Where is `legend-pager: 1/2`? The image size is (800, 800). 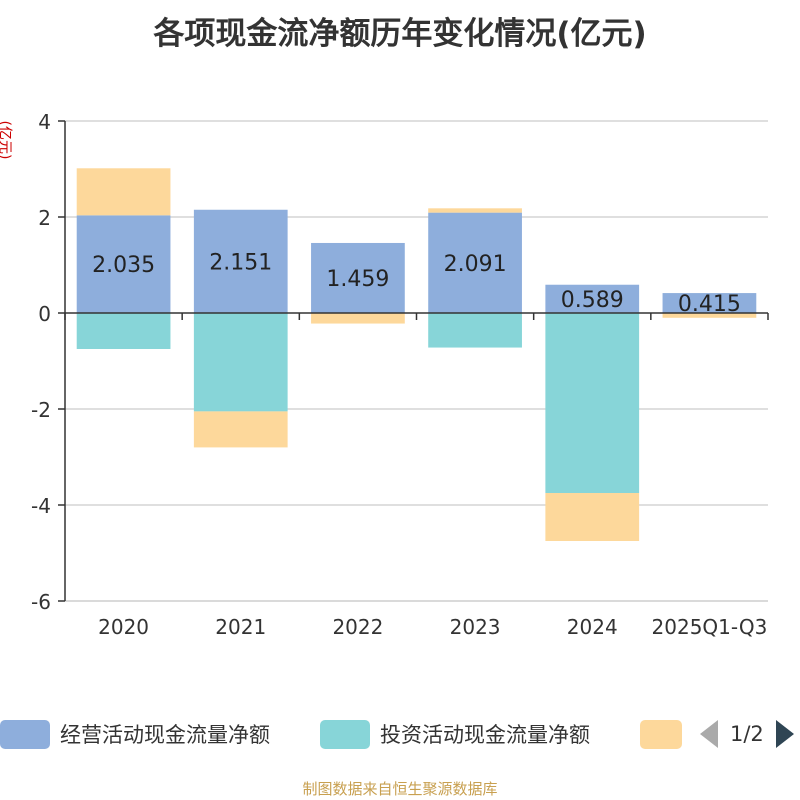 legend-pager: 1/2 is located at coordinates (747, 734).